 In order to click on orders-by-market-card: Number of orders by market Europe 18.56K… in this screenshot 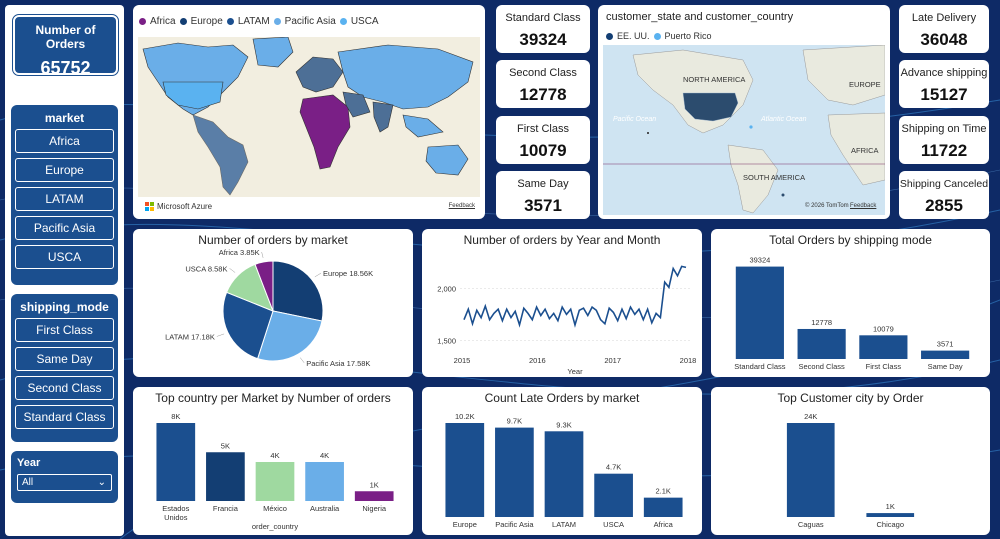, I will do `click(273, 303)`.